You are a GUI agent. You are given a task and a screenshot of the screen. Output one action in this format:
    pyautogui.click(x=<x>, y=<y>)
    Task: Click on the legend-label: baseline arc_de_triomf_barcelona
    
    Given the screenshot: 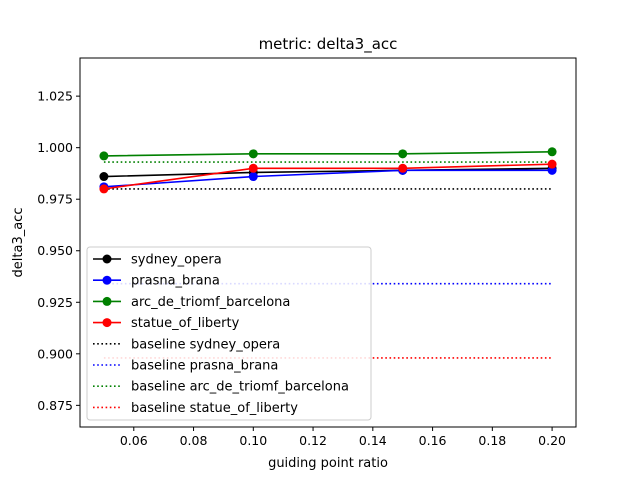 What is the action you would take?
    pyautogui.click(x=240, y=387)
    